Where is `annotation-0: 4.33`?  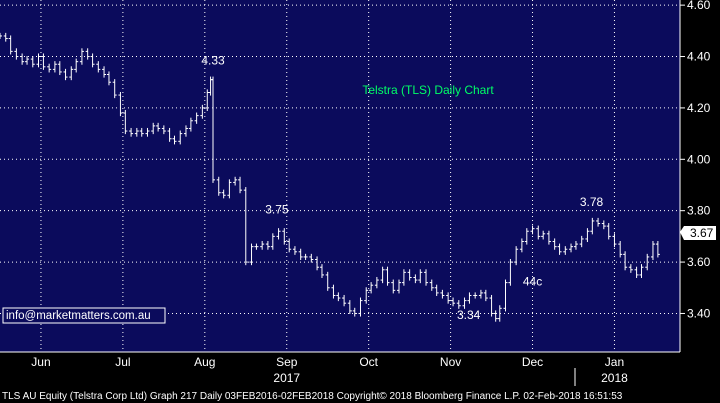 annotation-0: 4.33 is located at coordinates (213, 61).